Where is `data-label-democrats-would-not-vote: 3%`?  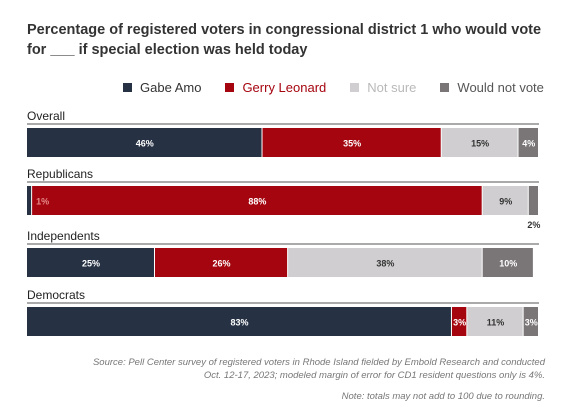 data-label-democrats-would-not-vote: 3% is located at coordinates (531, 323).